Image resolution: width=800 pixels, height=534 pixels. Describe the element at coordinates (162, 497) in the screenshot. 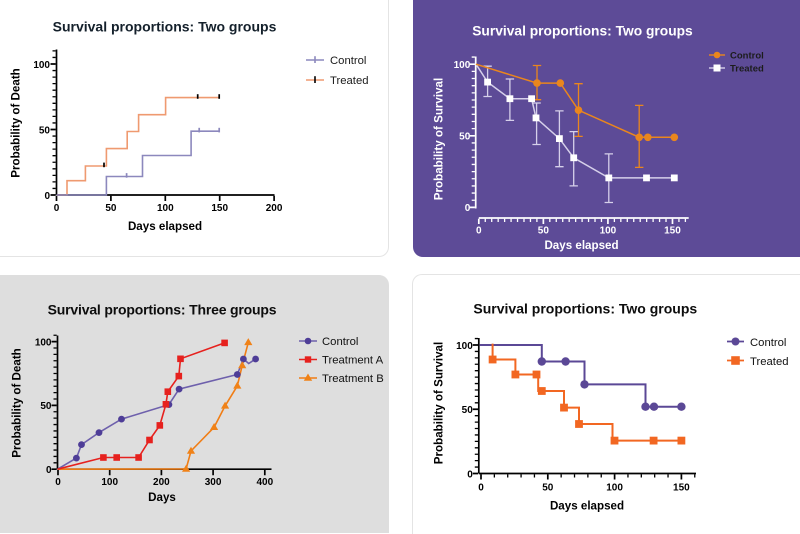

I see `svg-text: Days` at that location.